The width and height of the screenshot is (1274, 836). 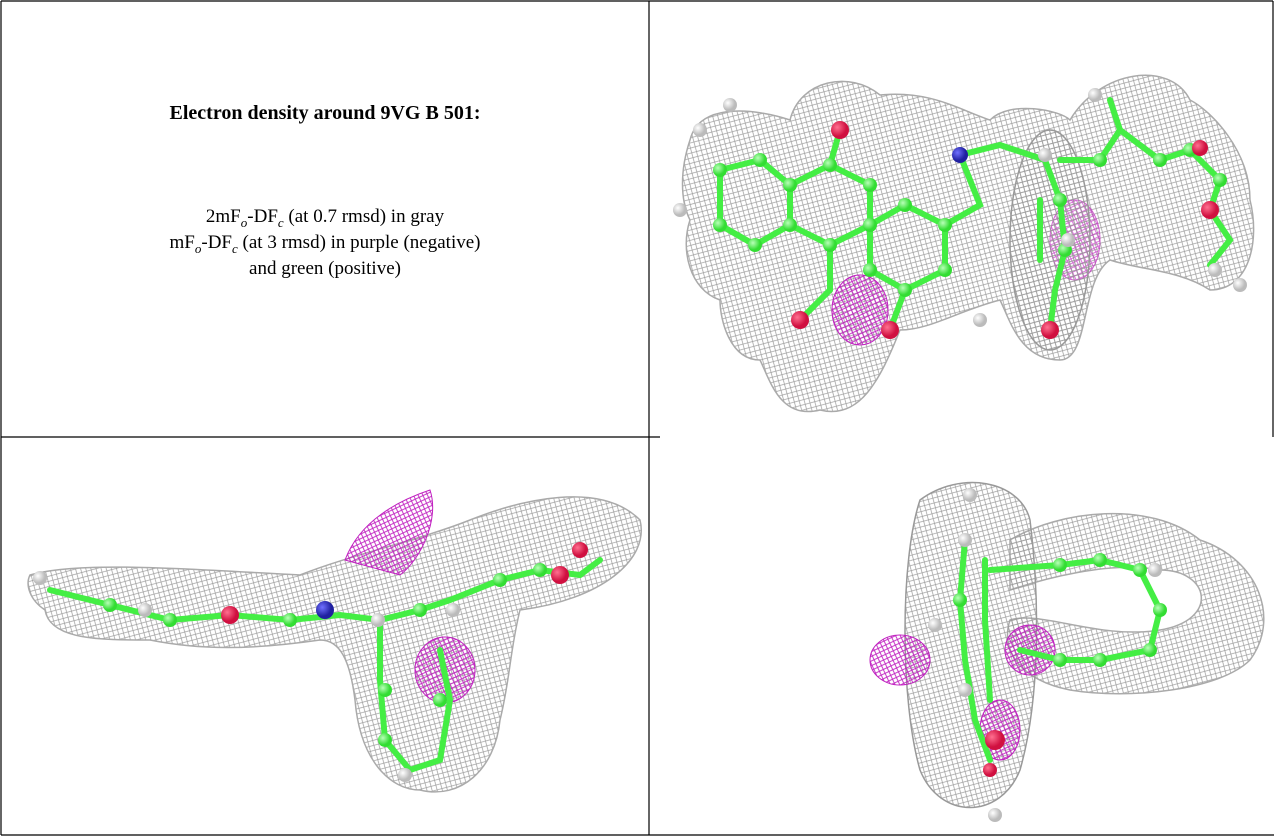 I want to click on legend-line: mFo-DFc (at 3 rmsd) in purple (negative), so click(x=325, y=244).